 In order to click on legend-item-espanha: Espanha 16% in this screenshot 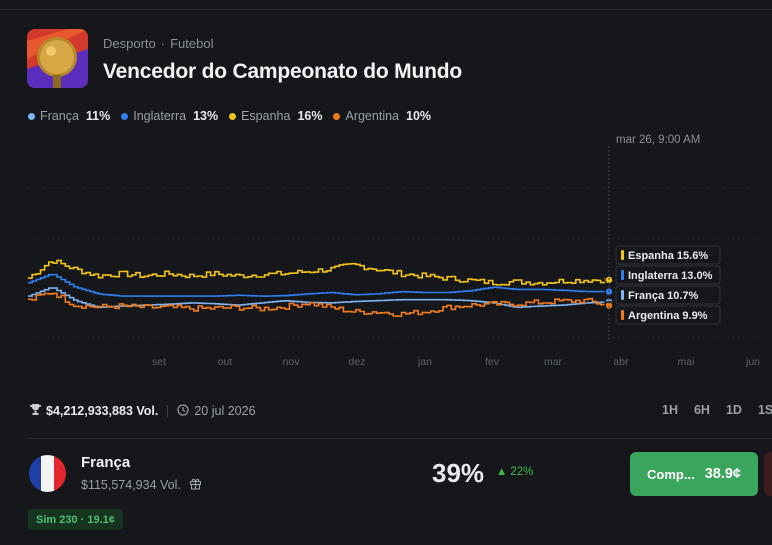, I will do `click(275, 116)`.